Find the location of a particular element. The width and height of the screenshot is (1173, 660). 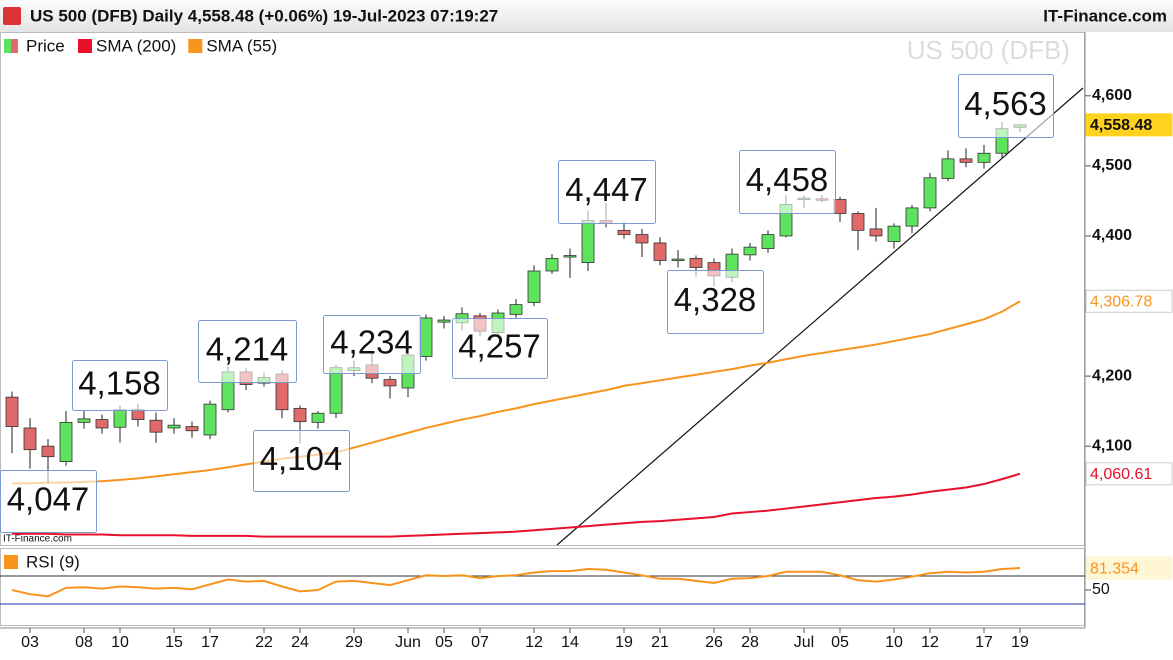

last-value-label: 4,306.78 is located at coordinates (1121, 301).